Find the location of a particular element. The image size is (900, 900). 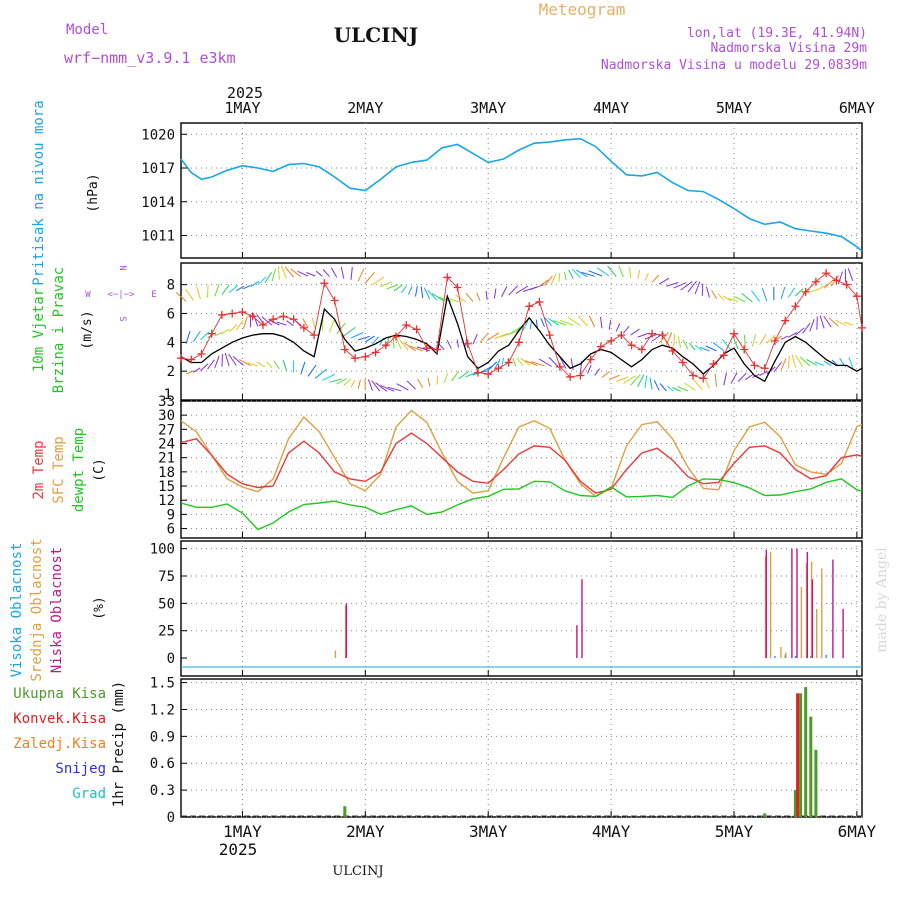

wind-speed-line is located at coordinates (521, 338).